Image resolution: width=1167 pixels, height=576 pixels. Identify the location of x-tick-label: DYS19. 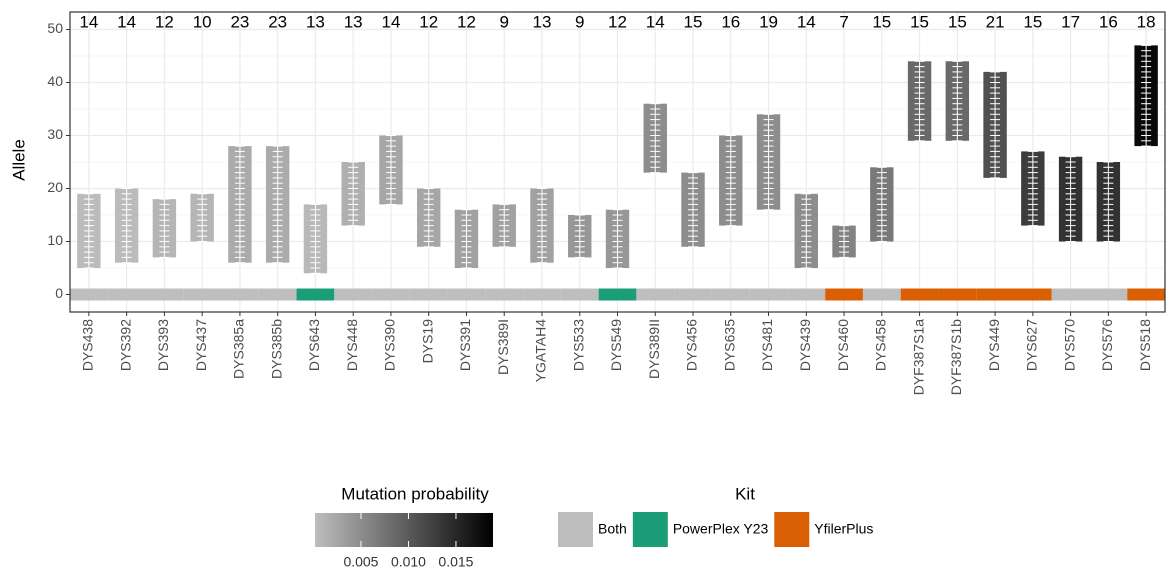
(427, 341).